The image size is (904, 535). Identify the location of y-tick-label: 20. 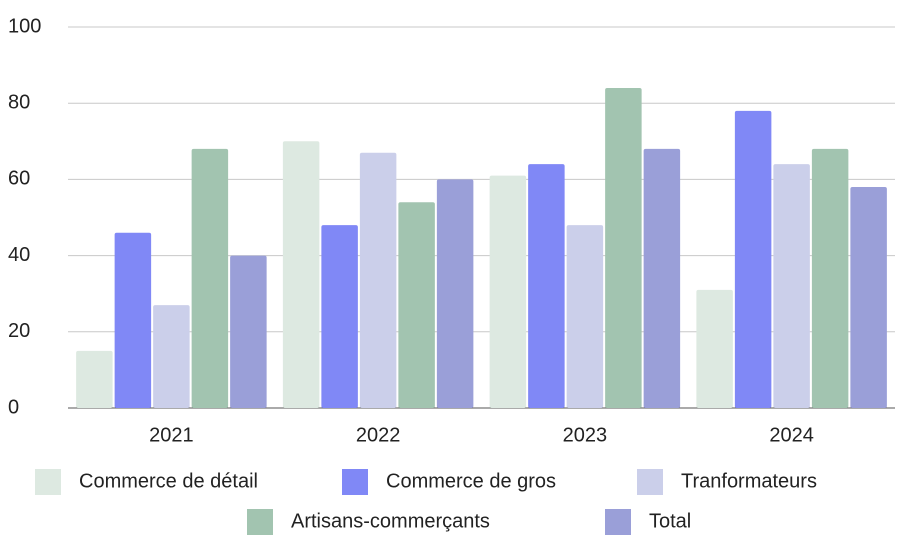
(19, 331).